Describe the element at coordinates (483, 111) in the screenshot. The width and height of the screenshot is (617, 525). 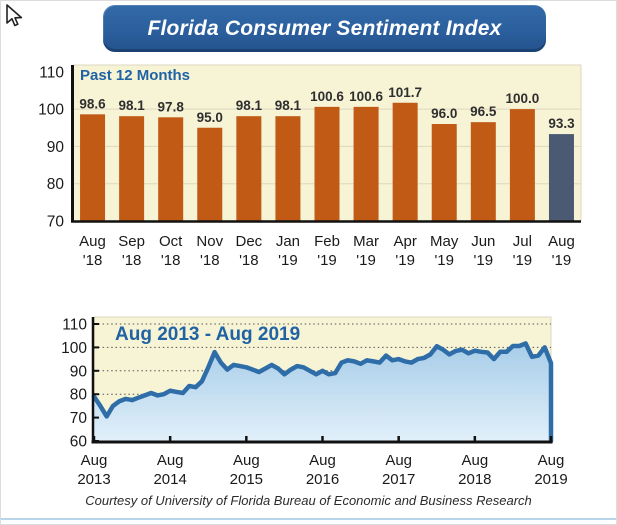
I see `bar-value-label: 96.5` at that location.